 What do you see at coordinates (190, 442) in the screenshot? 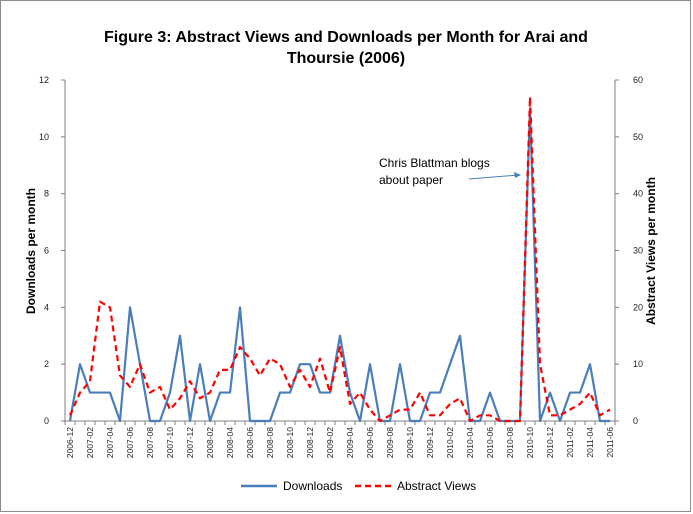
I see `x-tick-label: 2007-12` at bounding box center [190, 442].